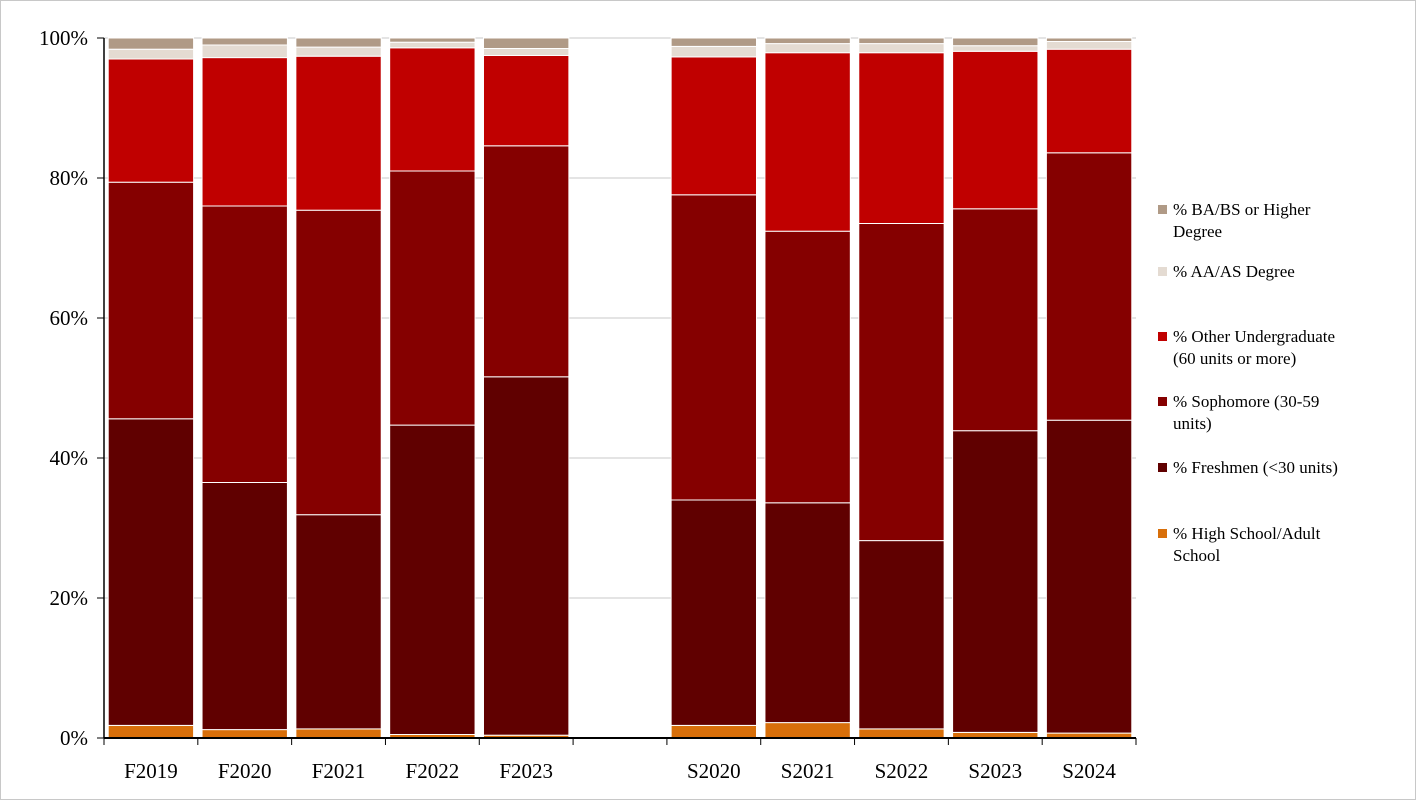 This screenshot has width=1416, height=800. Describe the element at coordinates (902, 771) in the screenshot. I see `x-tick-label: S2022` at that location.